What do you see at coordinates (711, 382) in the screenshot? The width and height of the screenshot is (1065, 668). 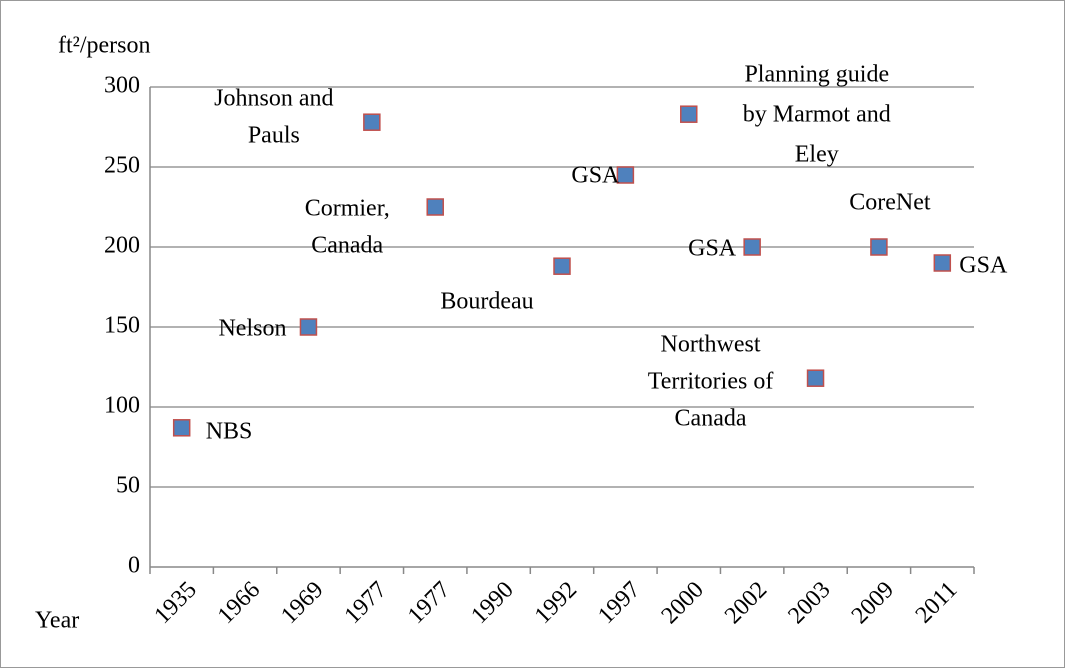 I see `point-label: Territories of` at bounding box center [711, 382].